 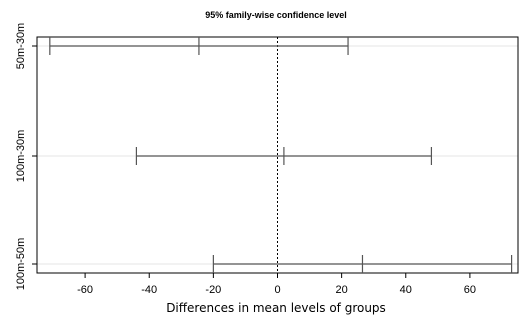 What do you see at coordinates (362, 264) in the screenshot?
I see `interval-100m-50m` at bounding box center [362, 264].